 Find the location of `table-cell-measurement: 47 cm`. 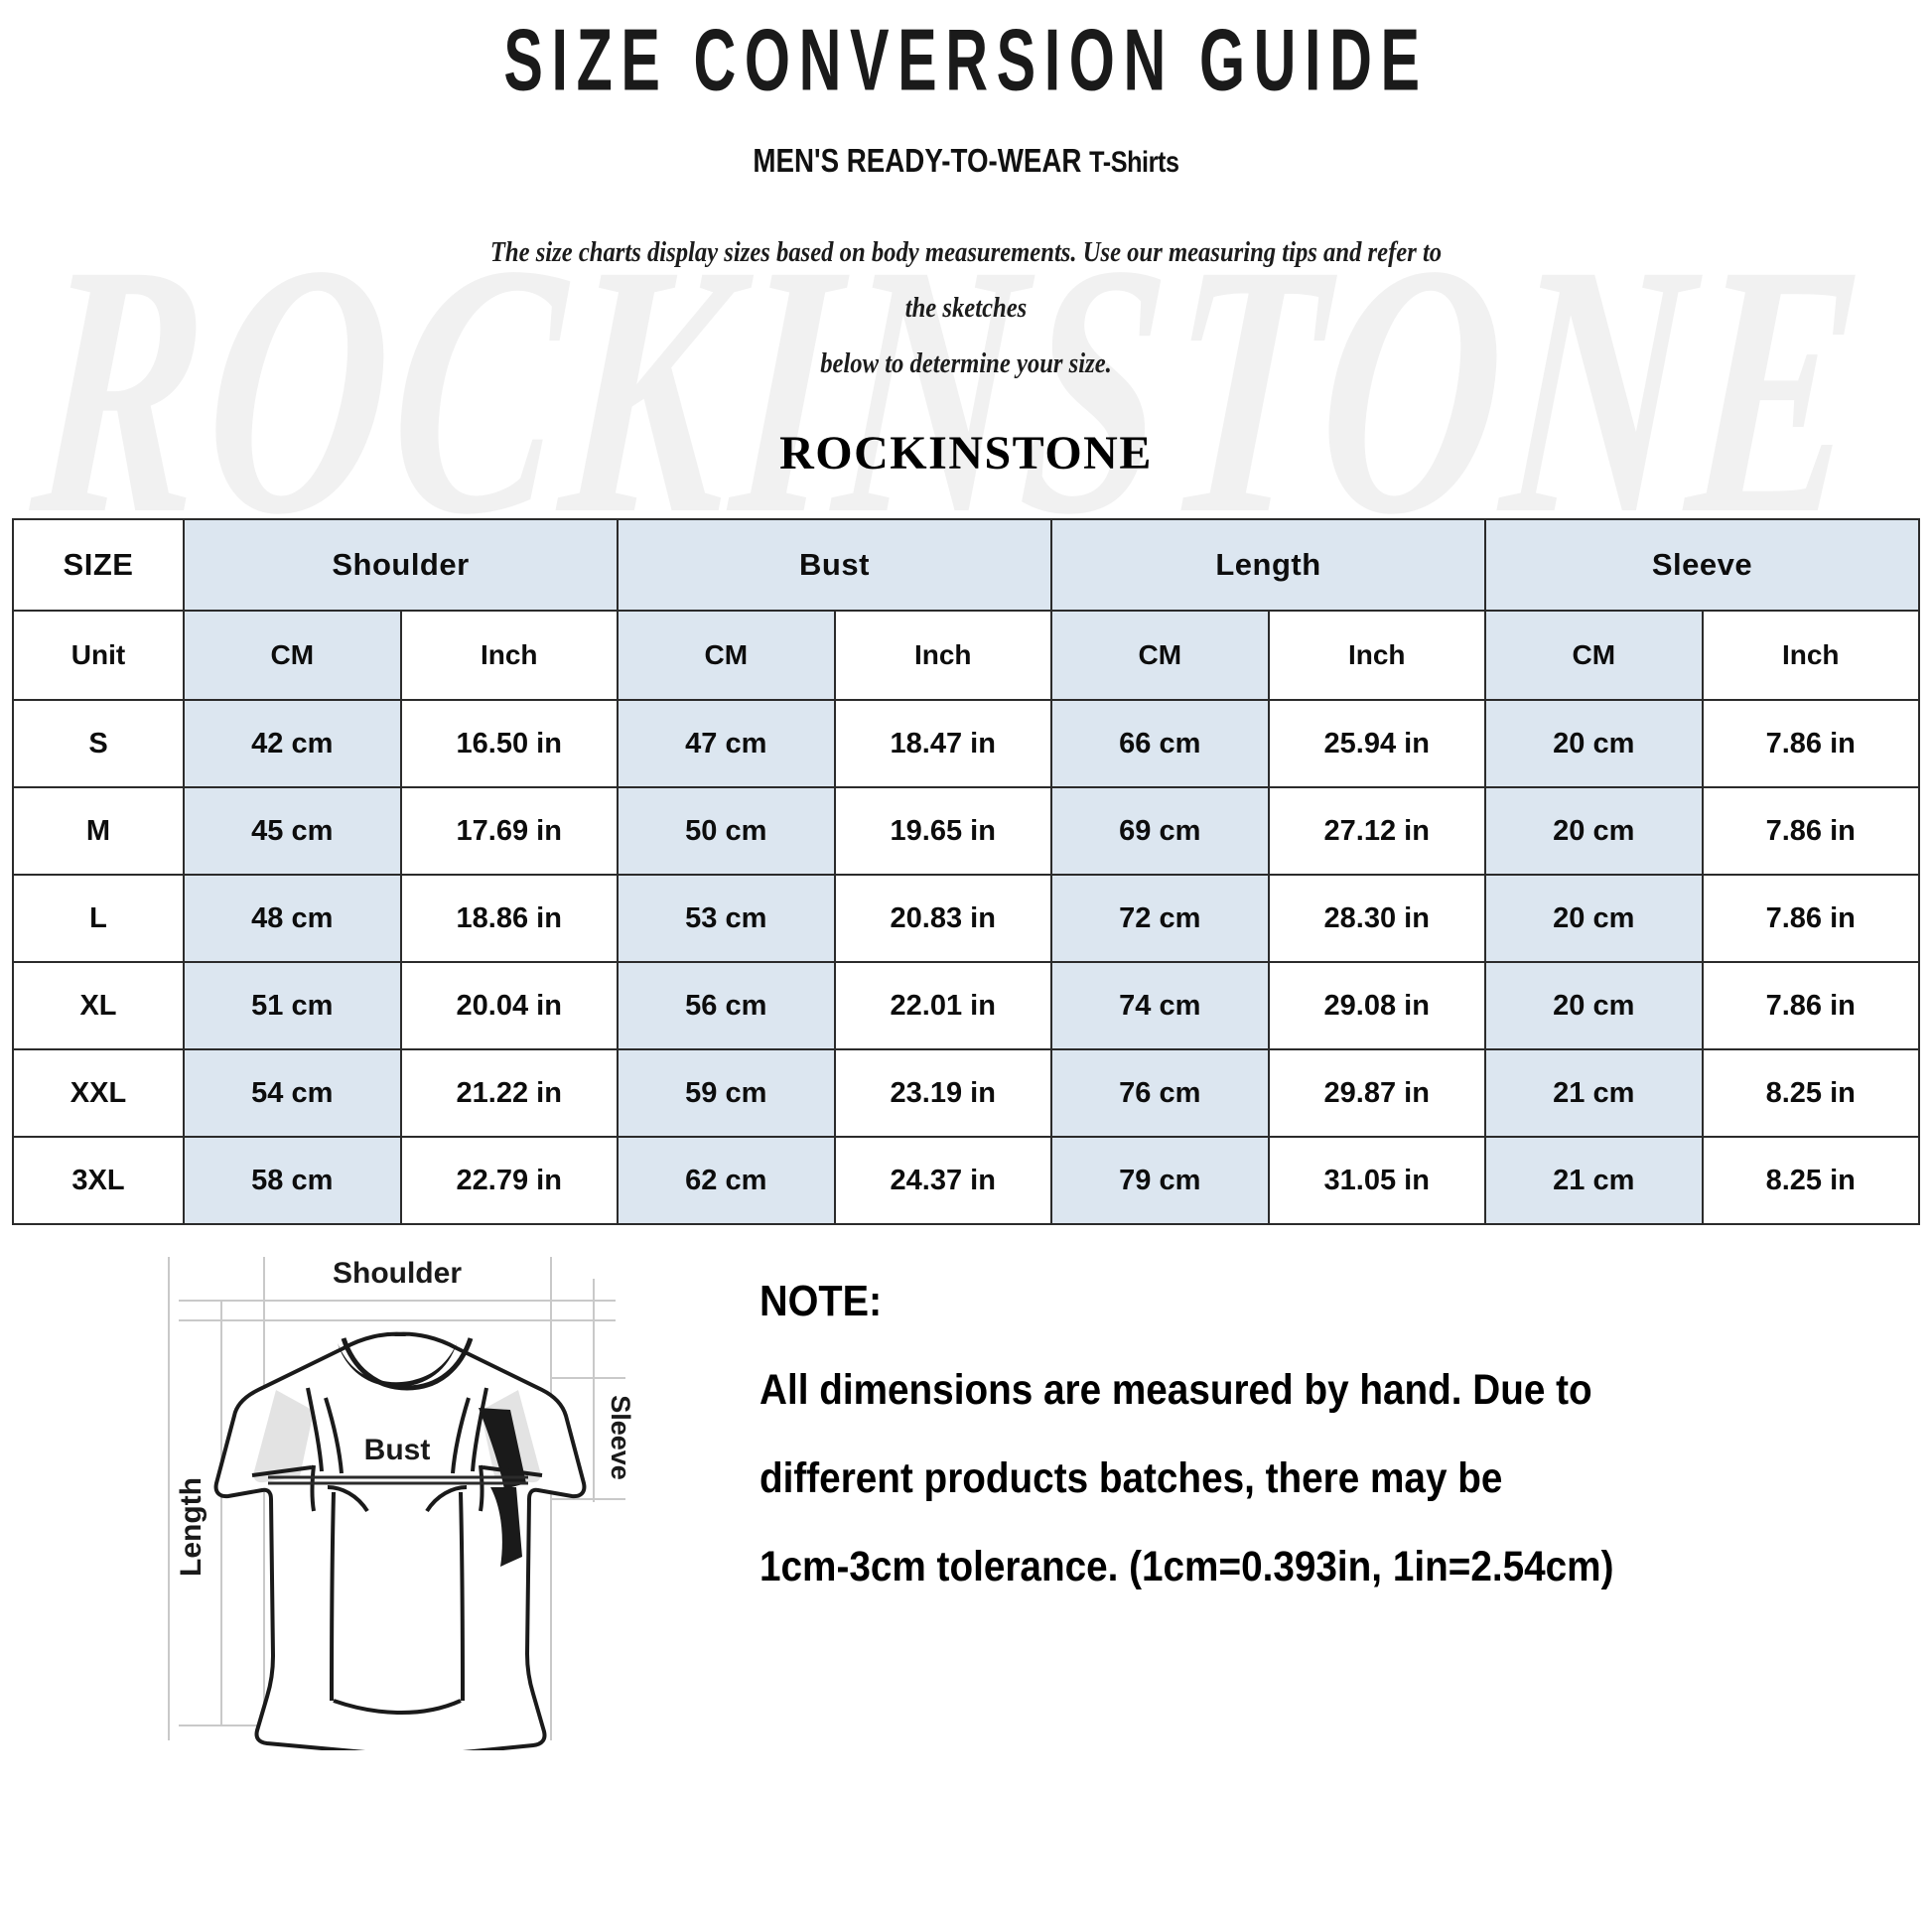

table-cell-measurement: 47 cm is located at coordinates (727, 744).